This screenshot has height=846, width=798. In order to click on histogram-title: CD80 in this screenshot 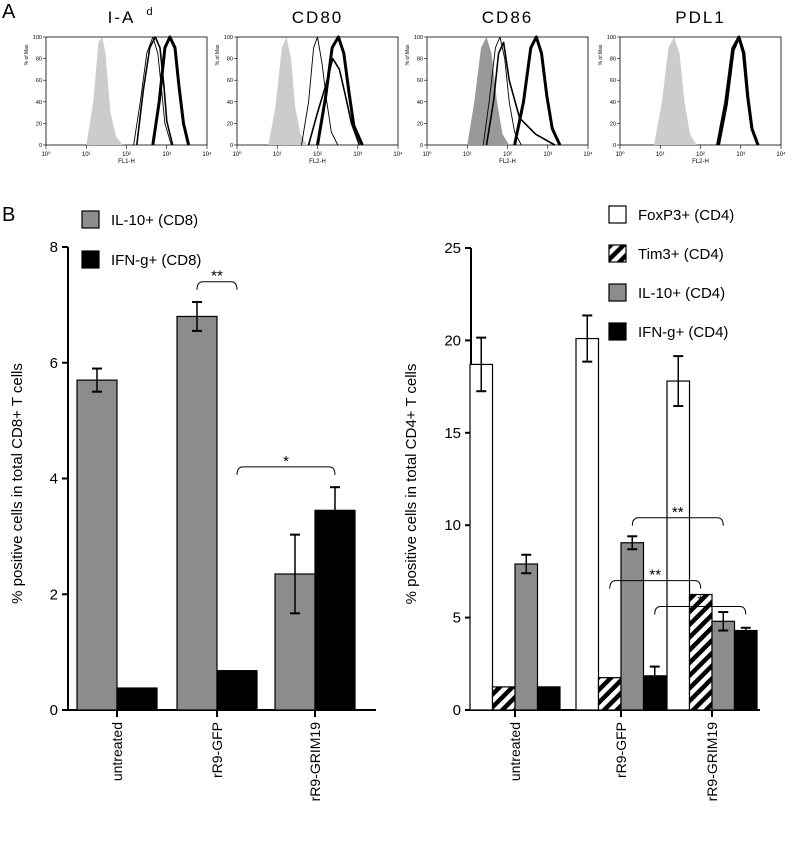, I will do `click(317, 17)`.